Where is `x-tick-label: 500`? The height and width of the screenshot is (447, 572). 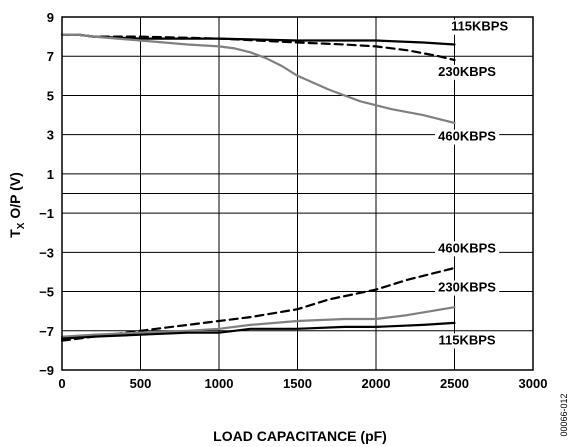 x-tick-label: 500 is located at coordinates (141, 383).